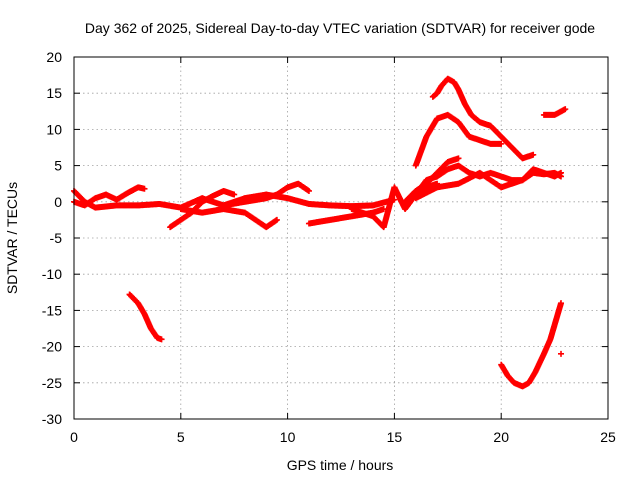 This screenshot has width=640, height=480. I want to click on x-tick-label: 15, so click(395, 437).